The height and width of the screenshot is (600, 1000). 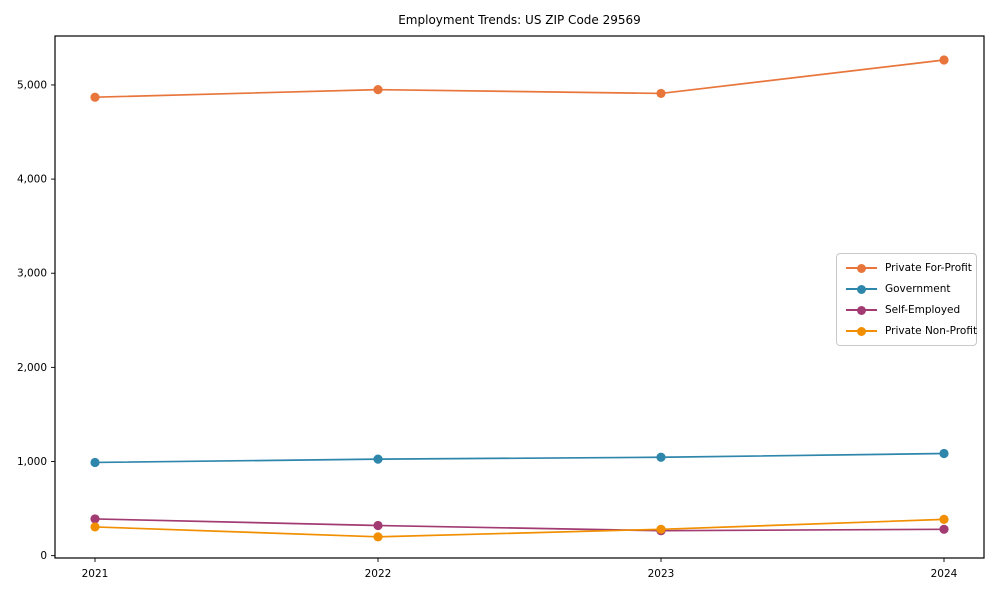 I want to click on legend-label: Self-Employed, so click(x=923, y=310).